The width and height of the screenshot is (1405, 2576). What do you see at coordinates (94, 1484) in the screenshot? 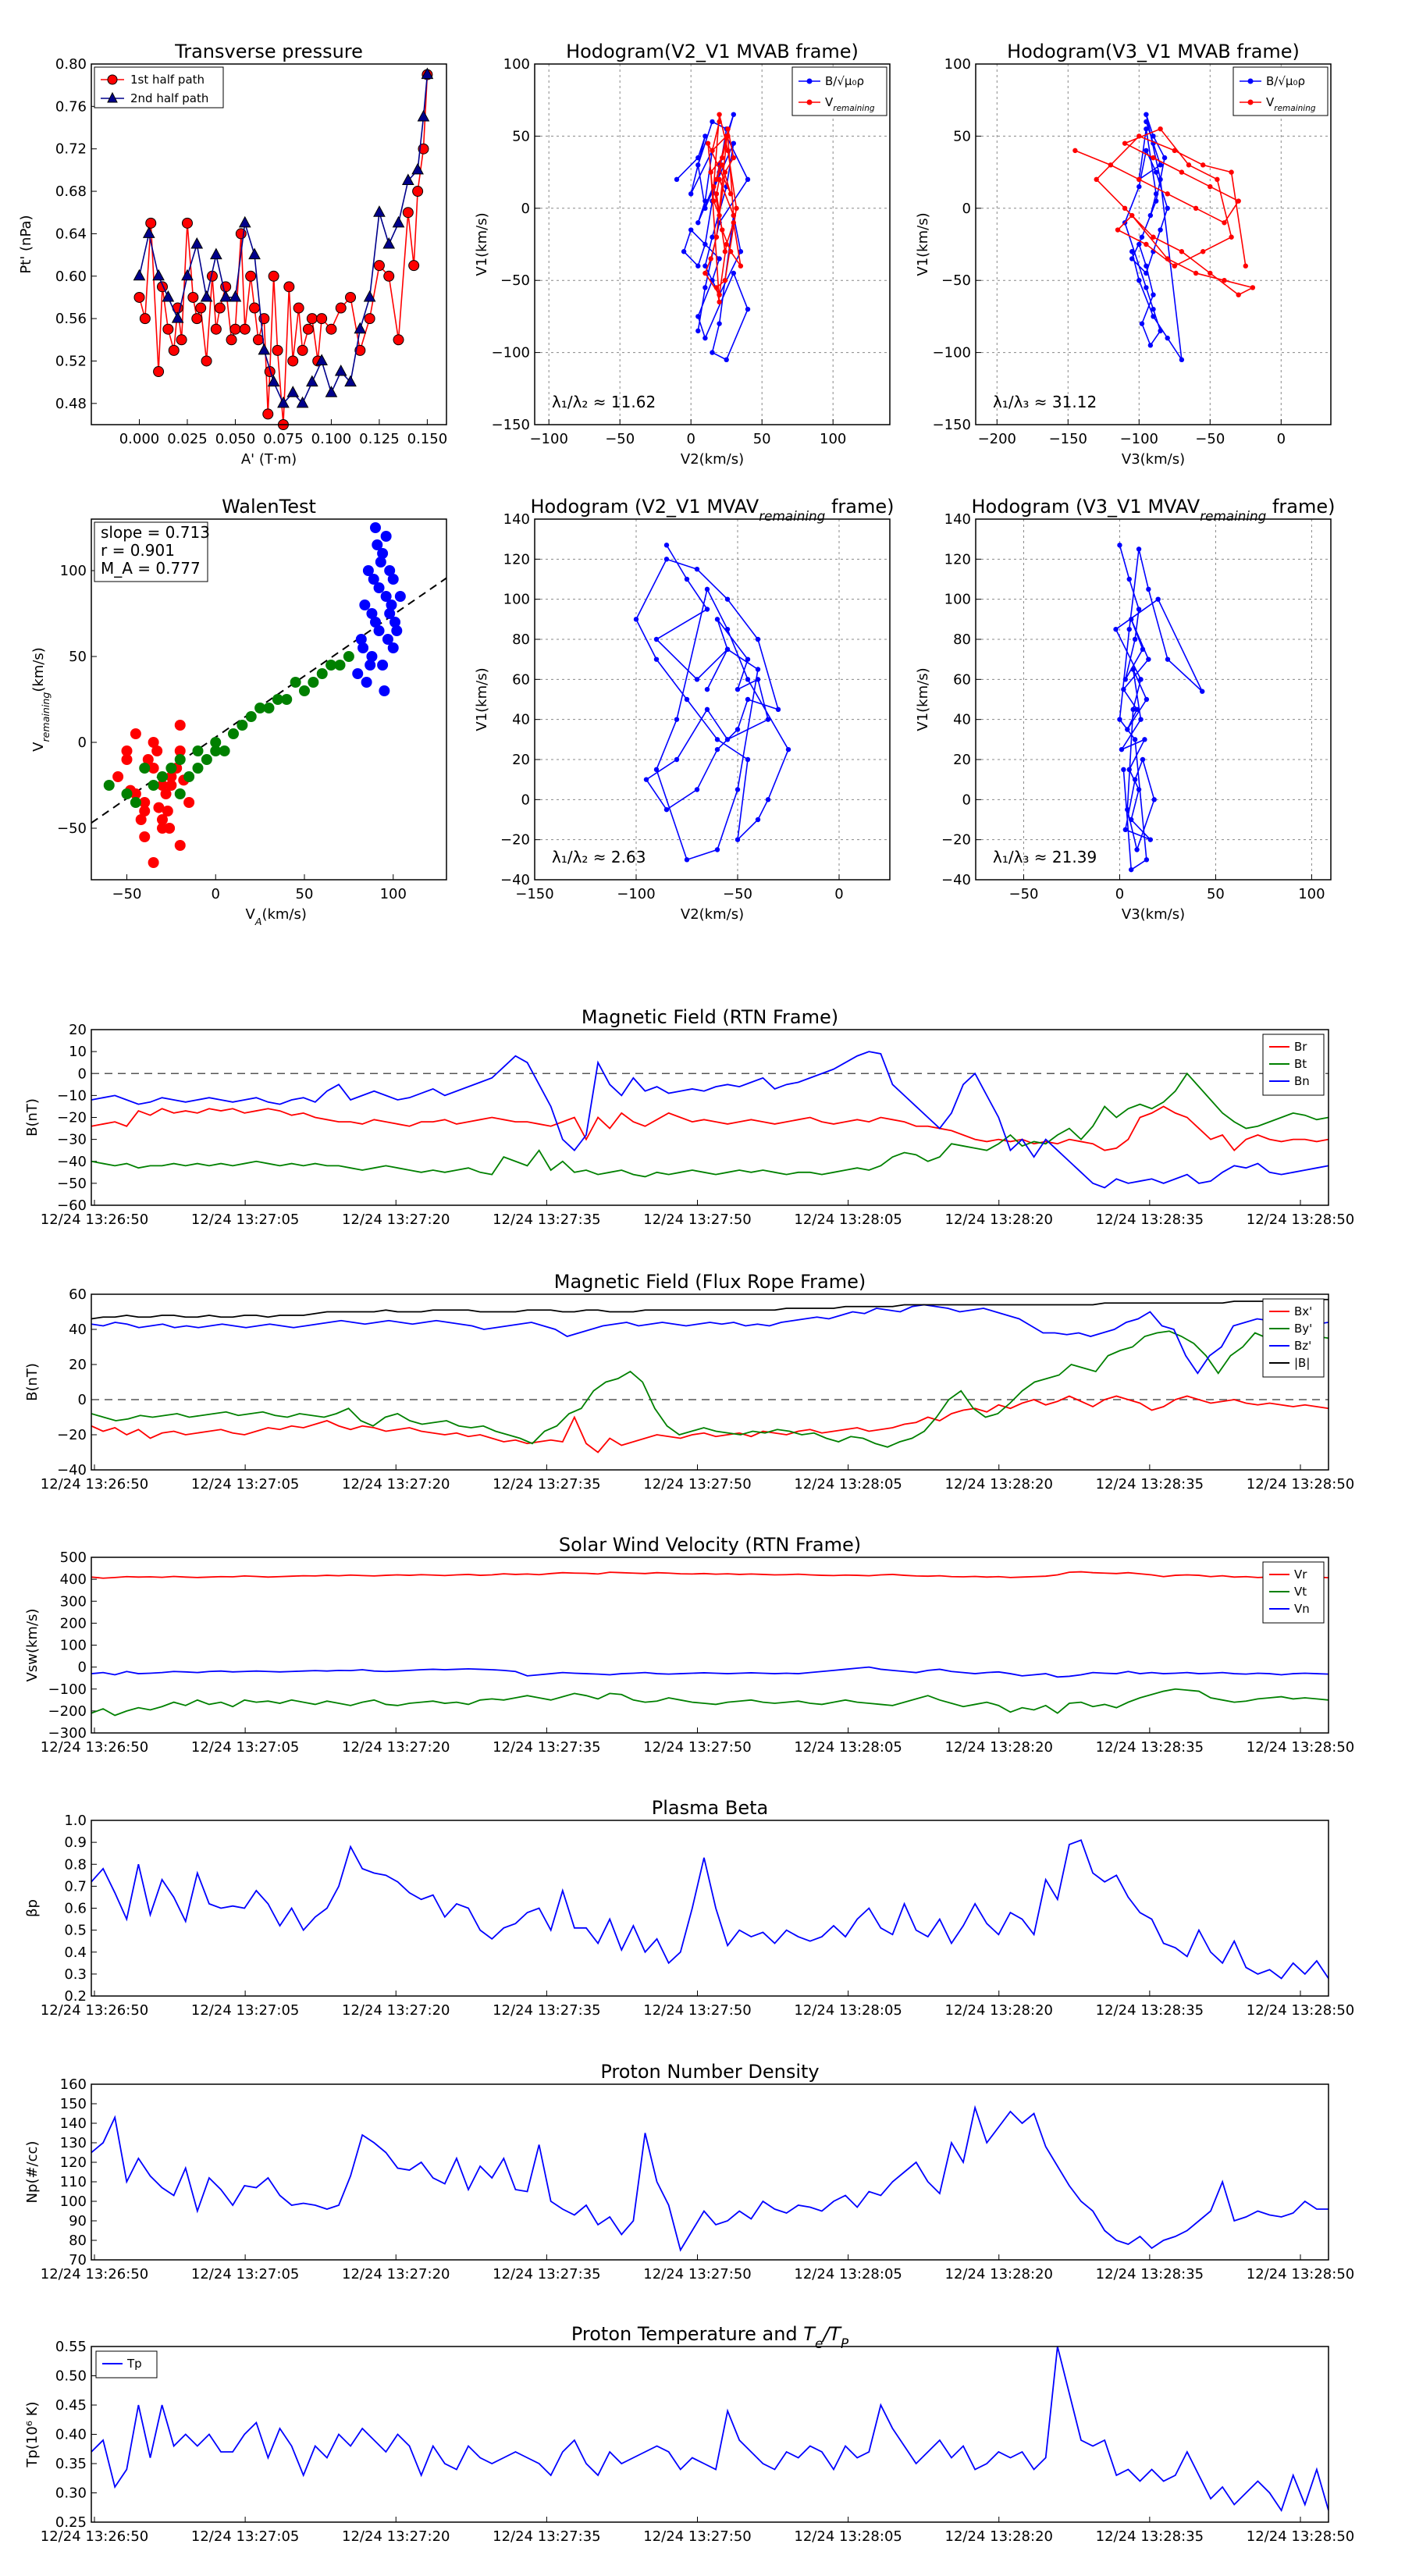
I see `x-tick-label: 12/24 13:26:50` at bounding box center [94, 1484].